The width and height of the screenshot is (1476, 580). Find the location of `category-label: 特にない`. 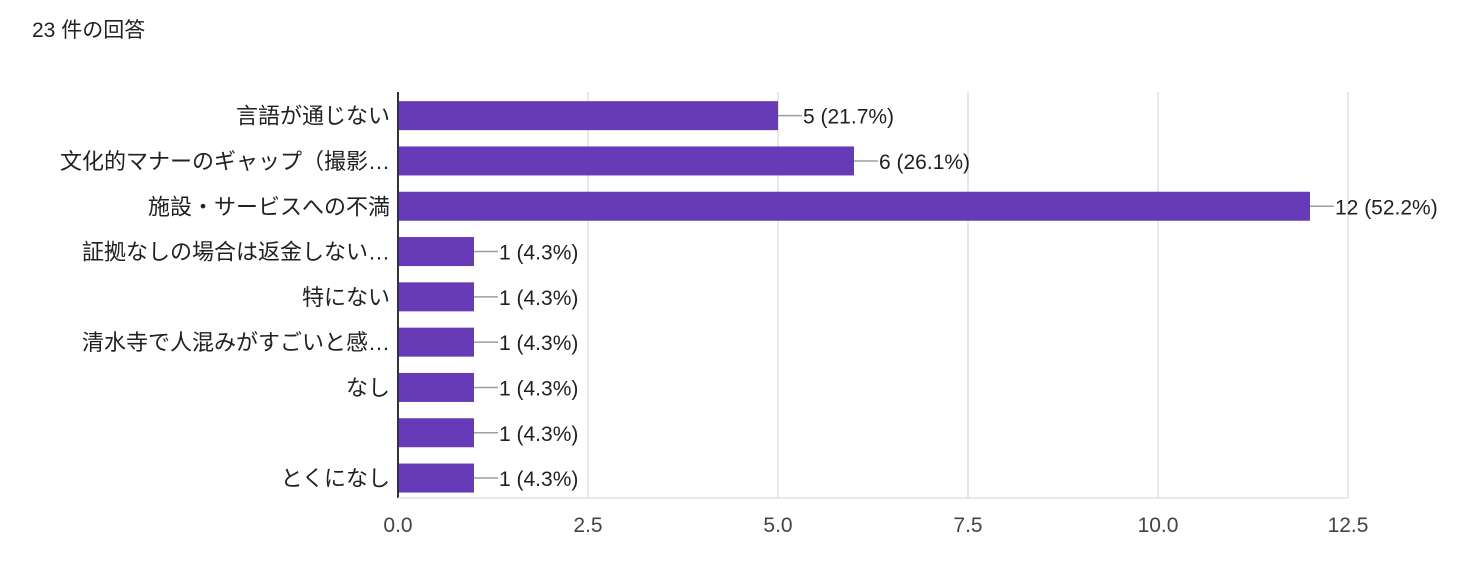

category-label: 特にない is located at coordinates (346, 297).